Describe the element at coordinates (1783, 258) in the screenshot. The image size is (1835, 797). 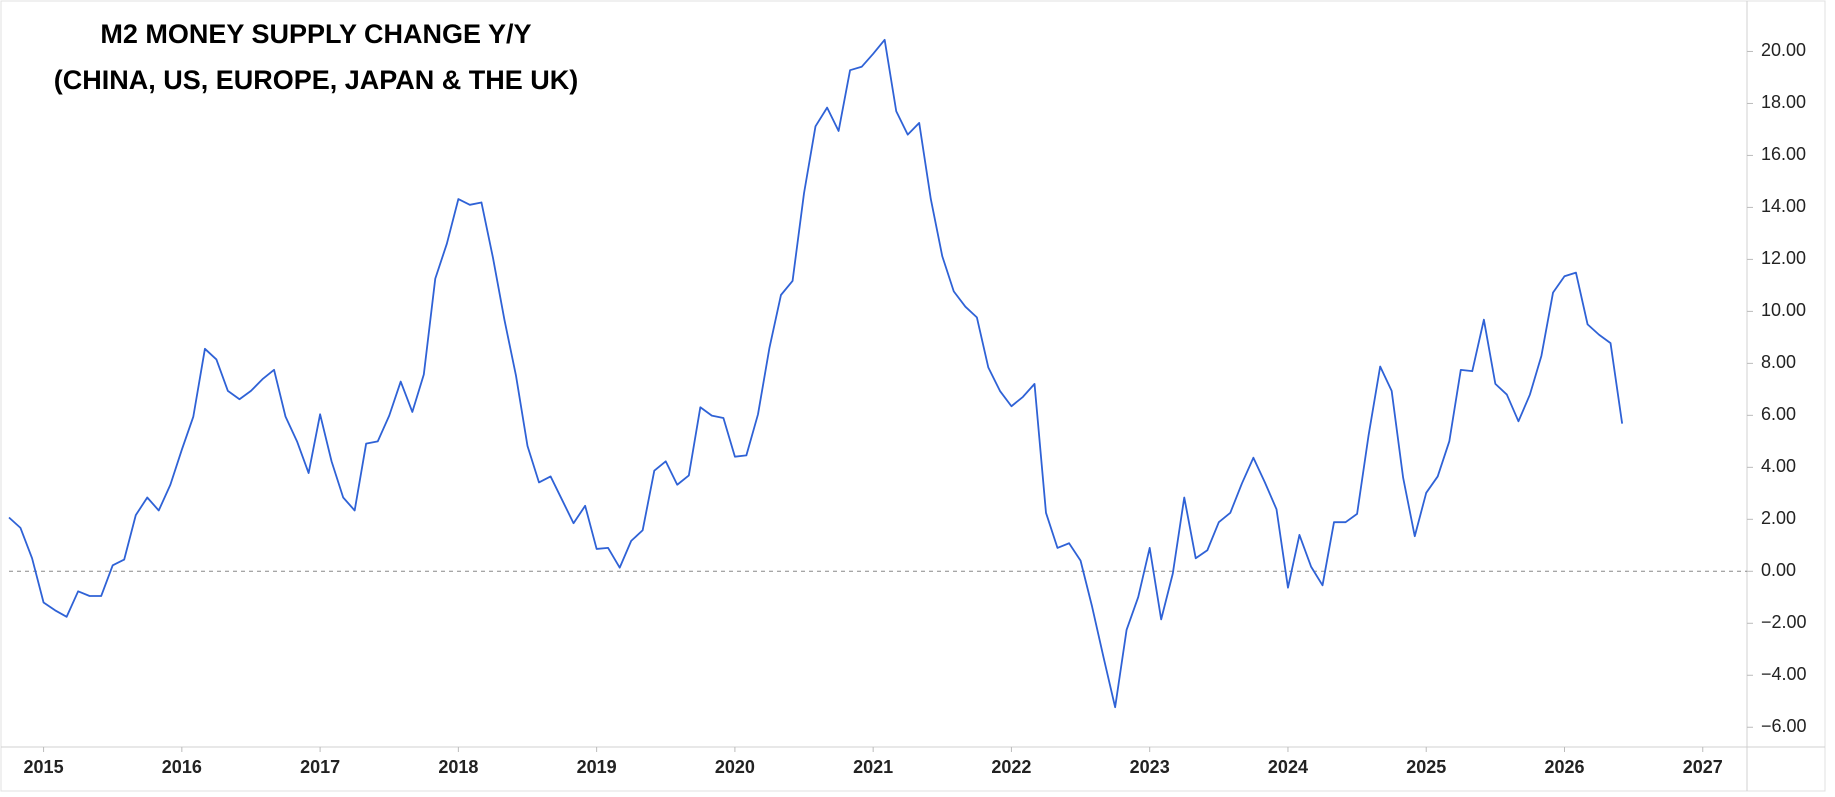
I see `y-tick-label: 12.00` at that location.